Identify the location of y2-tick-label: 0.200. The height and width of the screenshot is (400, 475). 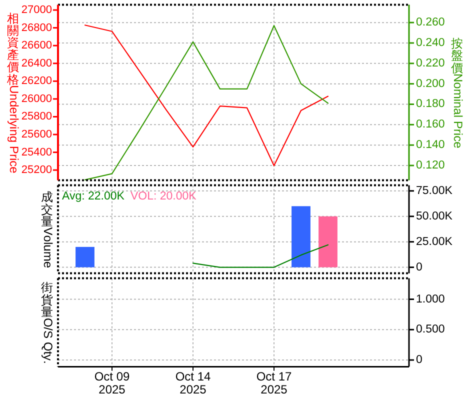
(430, 84).